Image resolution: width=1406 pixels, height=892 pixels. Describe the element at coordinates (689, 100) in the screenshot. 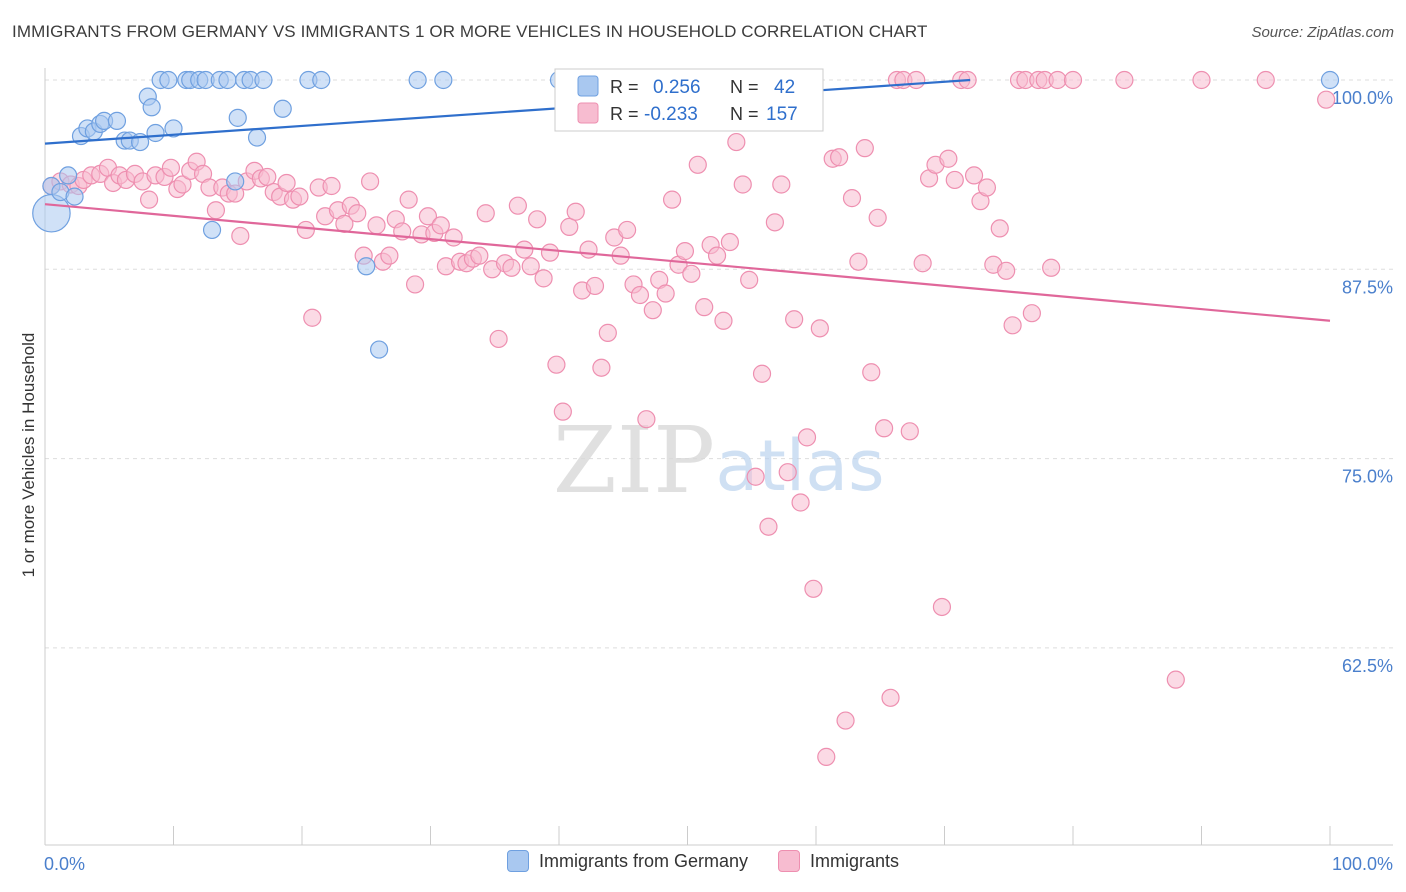

I see `stats-legend: R = 0.256 N = 42 R = -0.233 N = 157` at that location.